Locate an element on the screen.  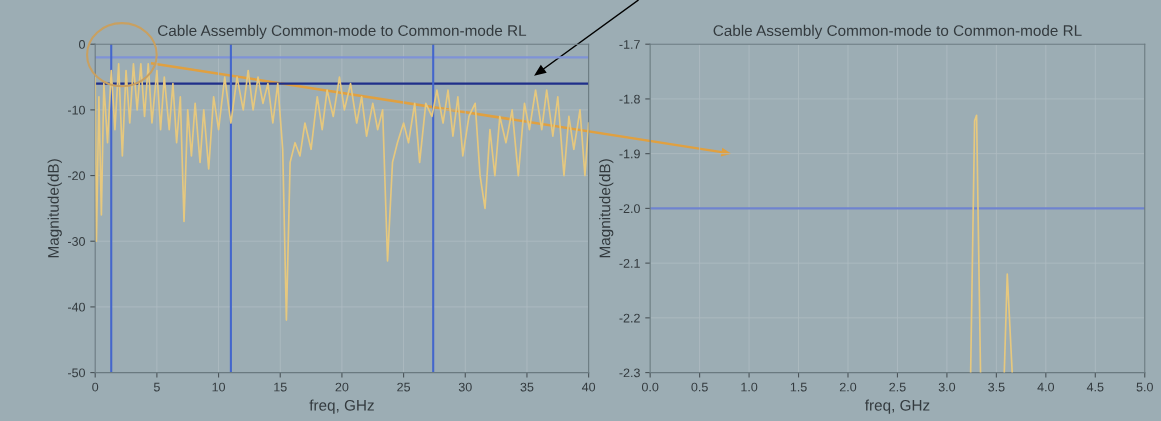
x-tick-label: 1.5 is located at coordinates (798, 387).